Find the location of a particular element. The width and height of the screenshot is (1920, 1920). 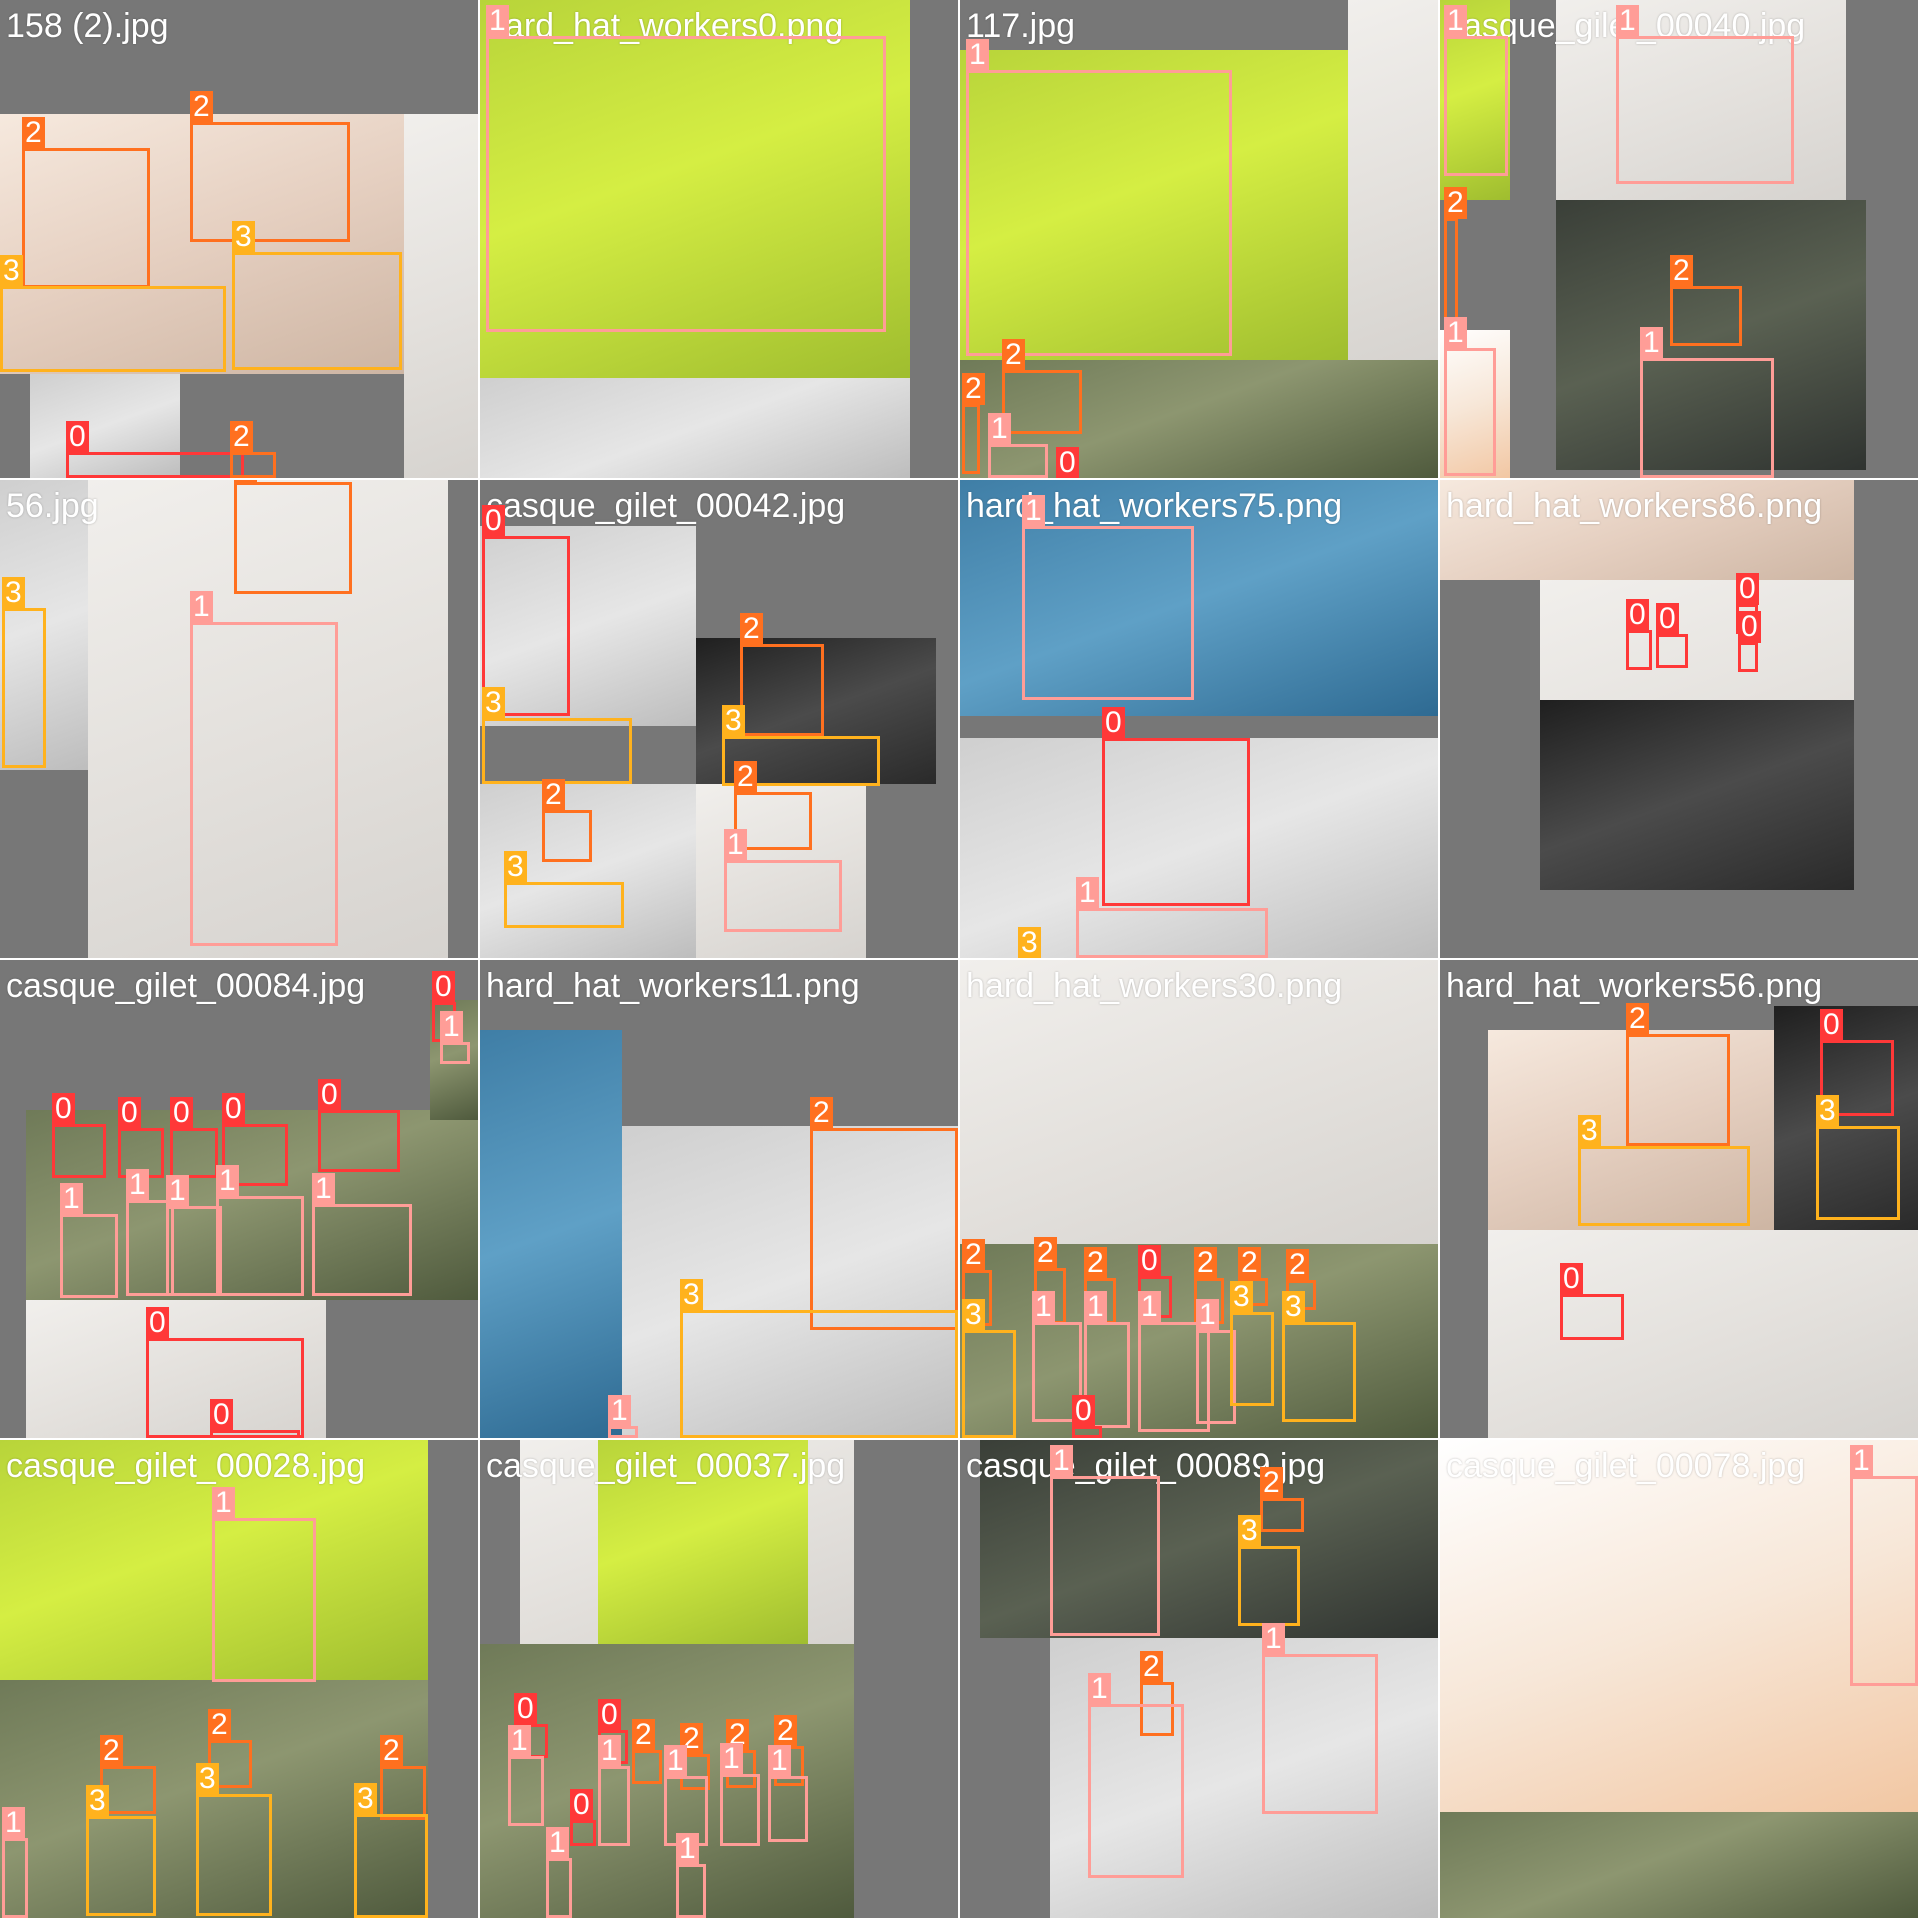

tile-filename: 56.jpg is located at coordinates (52, 506).